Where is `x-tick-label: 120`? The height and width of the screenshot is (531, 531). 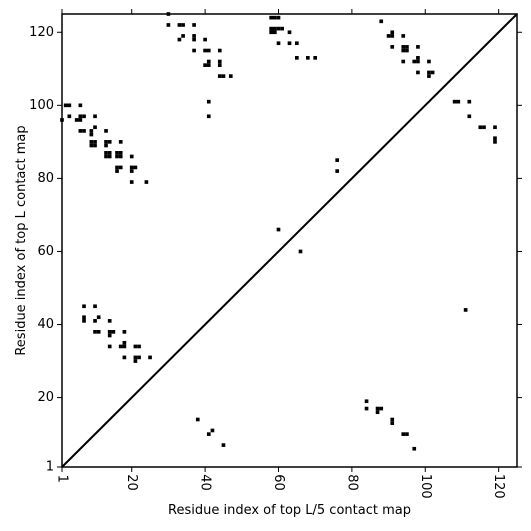 x-tick-label: 120 is located at coordinates (498, 486).